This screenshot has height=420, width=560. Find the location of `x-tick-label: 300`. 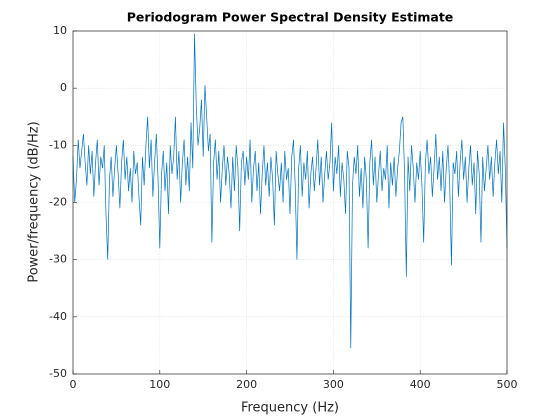

x-tick-label: 300 is located at coordinates (333, 384).